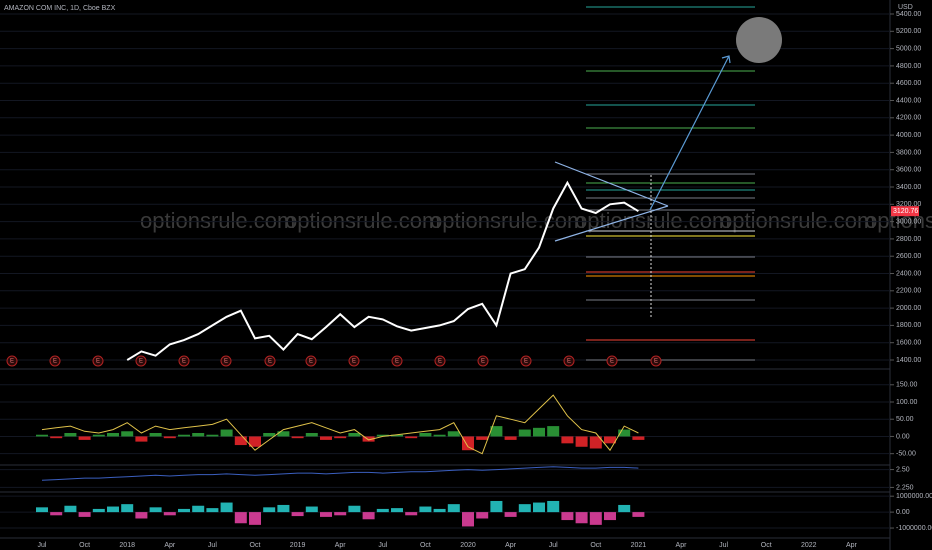 The image size is (932, 550). What do you see at coordinates (908, 221) in the screenshot?
I see `y-tick-label: 3000.00` at bounding box center [908, 221].